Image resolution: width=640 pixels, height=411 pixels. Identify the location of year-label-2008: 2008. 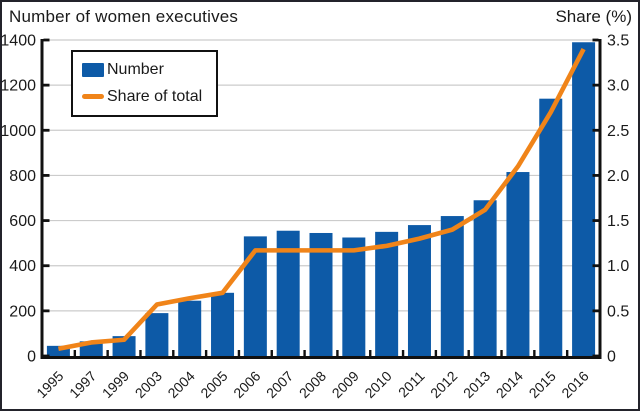
(312, 384).